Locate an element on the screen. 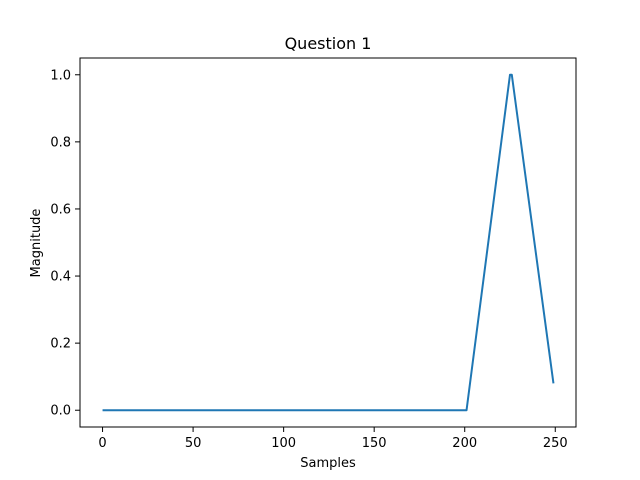 The width and height of the screenshot is (640, 480). y-tick-label: 0.4 is located at coordinates (60, 277).